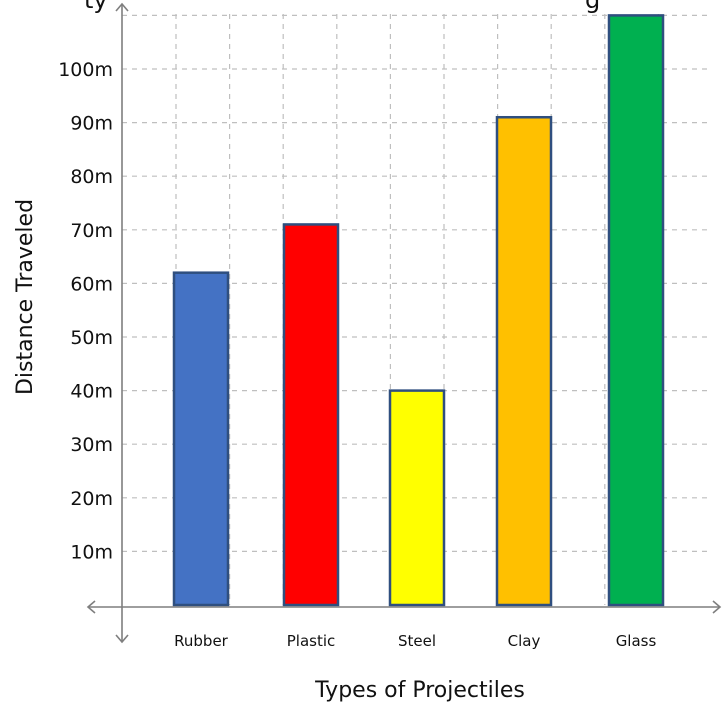  What do you see at coordinates (592, 7) in the screenshot?
I see `top-text-right: g` at bounding box center [592, 7].